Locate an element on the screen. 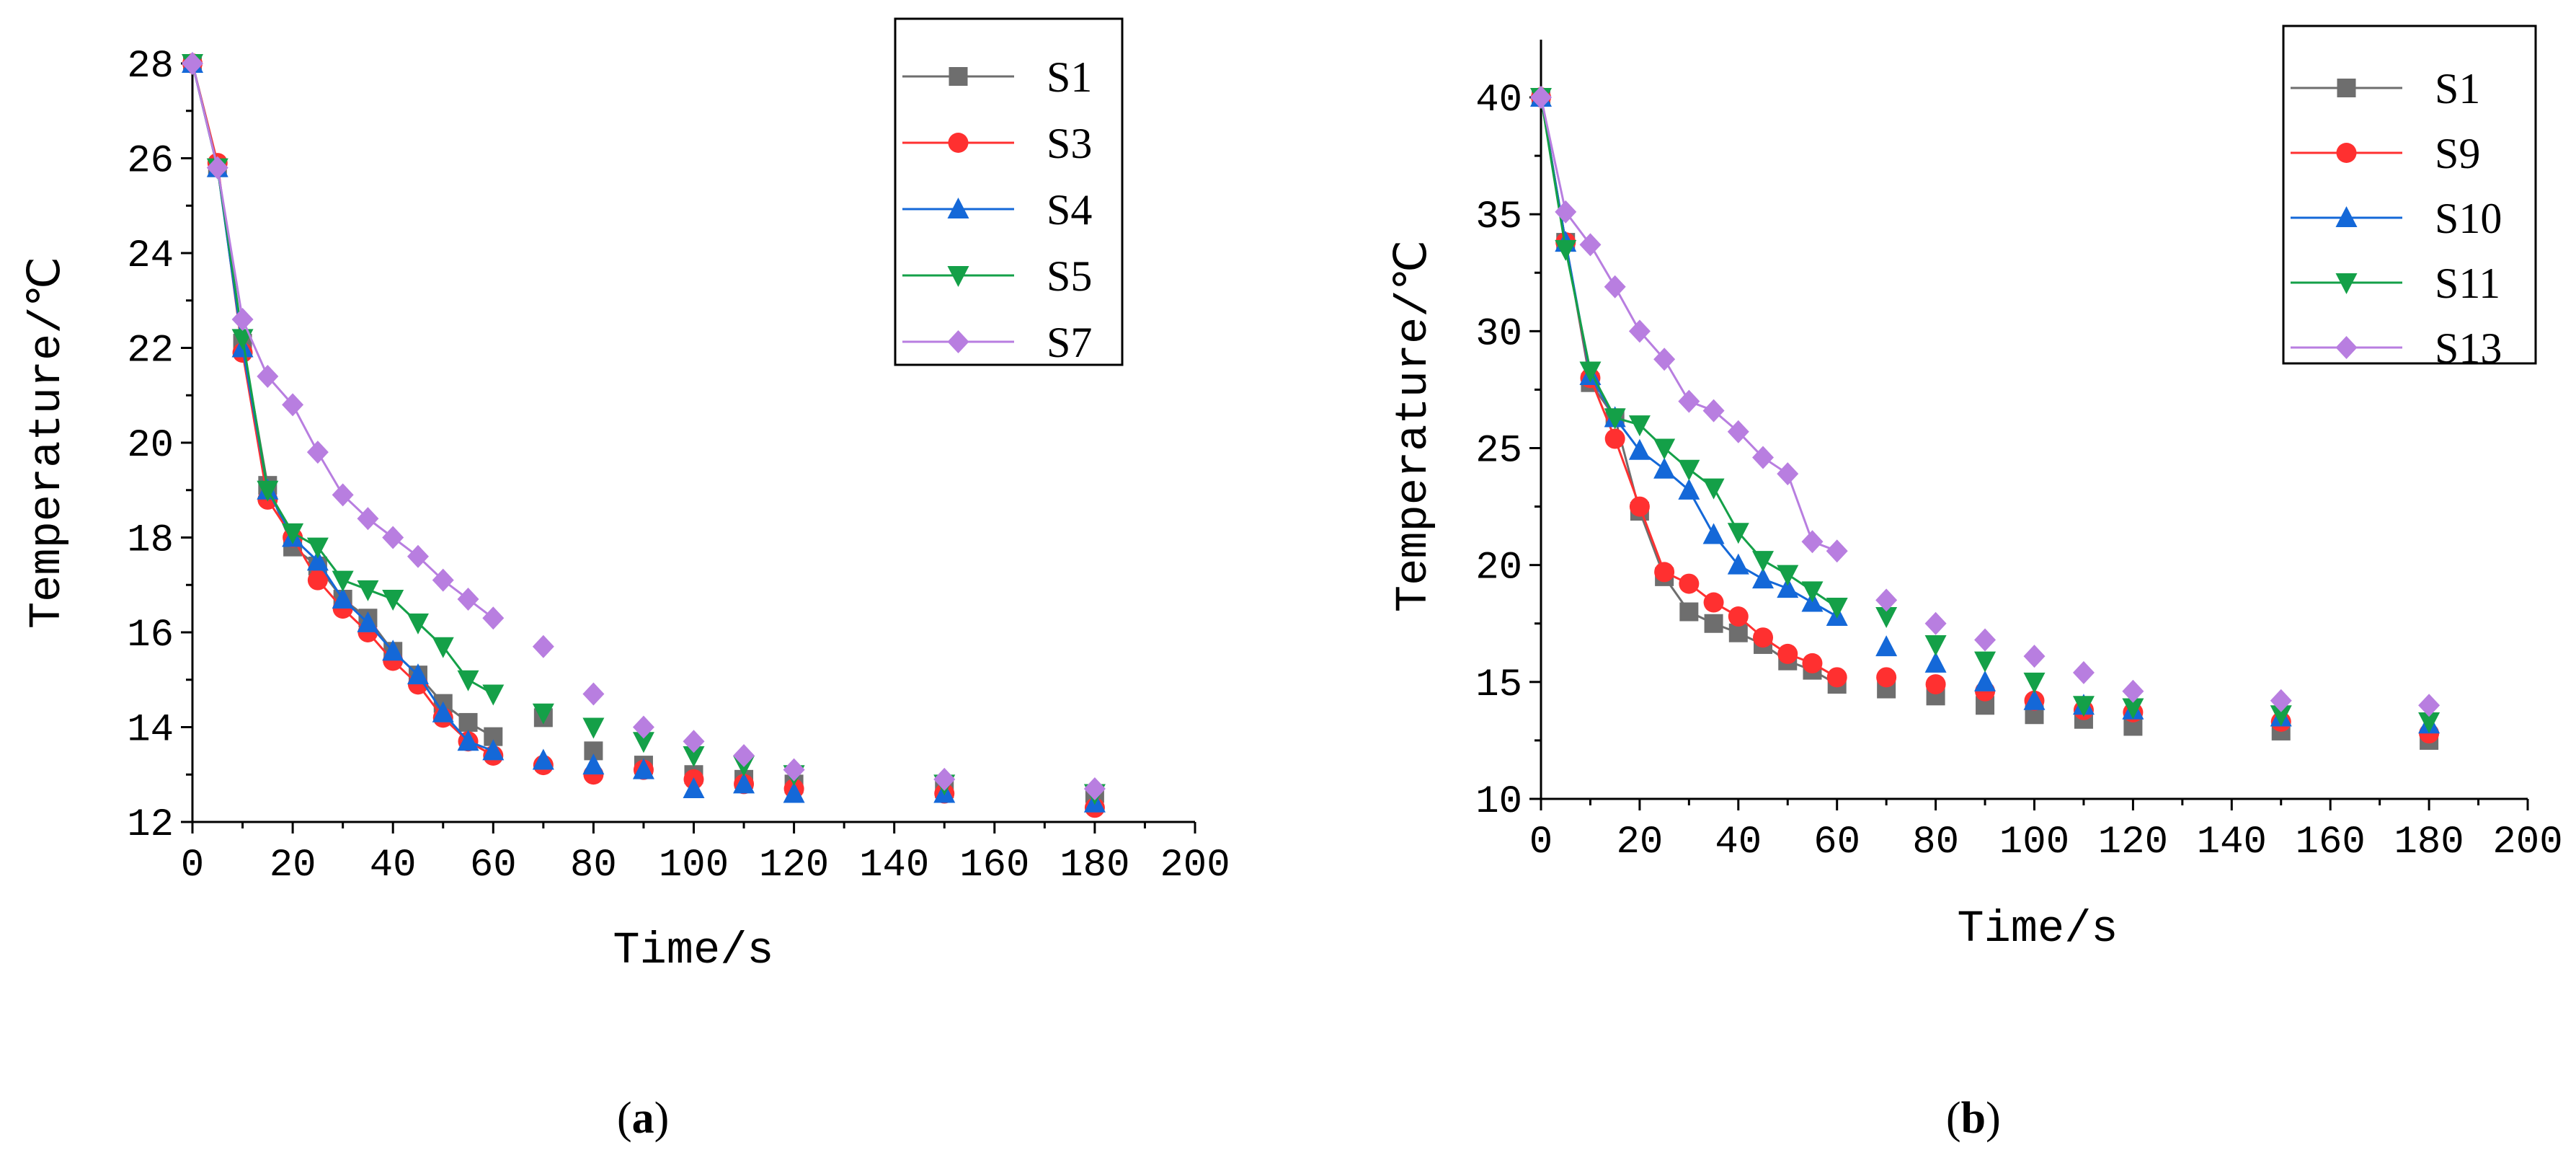 The height and width of the screenshot is (1163, 2576). y-tick-label: 16 is located at coordinates (150, 636).